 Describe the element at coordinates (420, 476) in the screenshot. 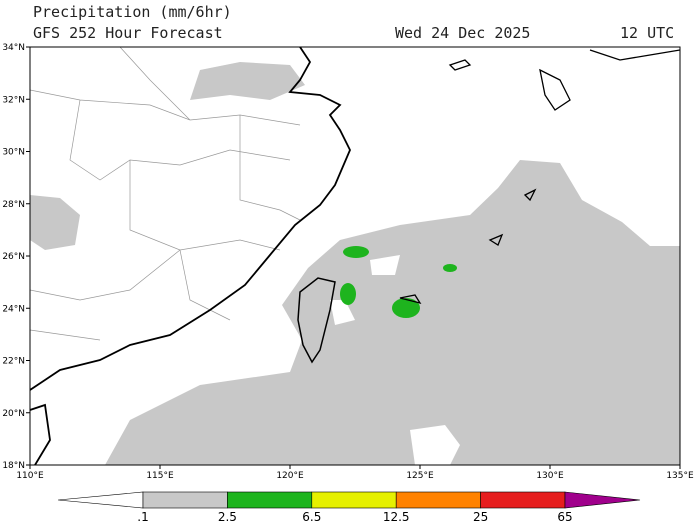

I see `lon-label: 125°E` at that location.